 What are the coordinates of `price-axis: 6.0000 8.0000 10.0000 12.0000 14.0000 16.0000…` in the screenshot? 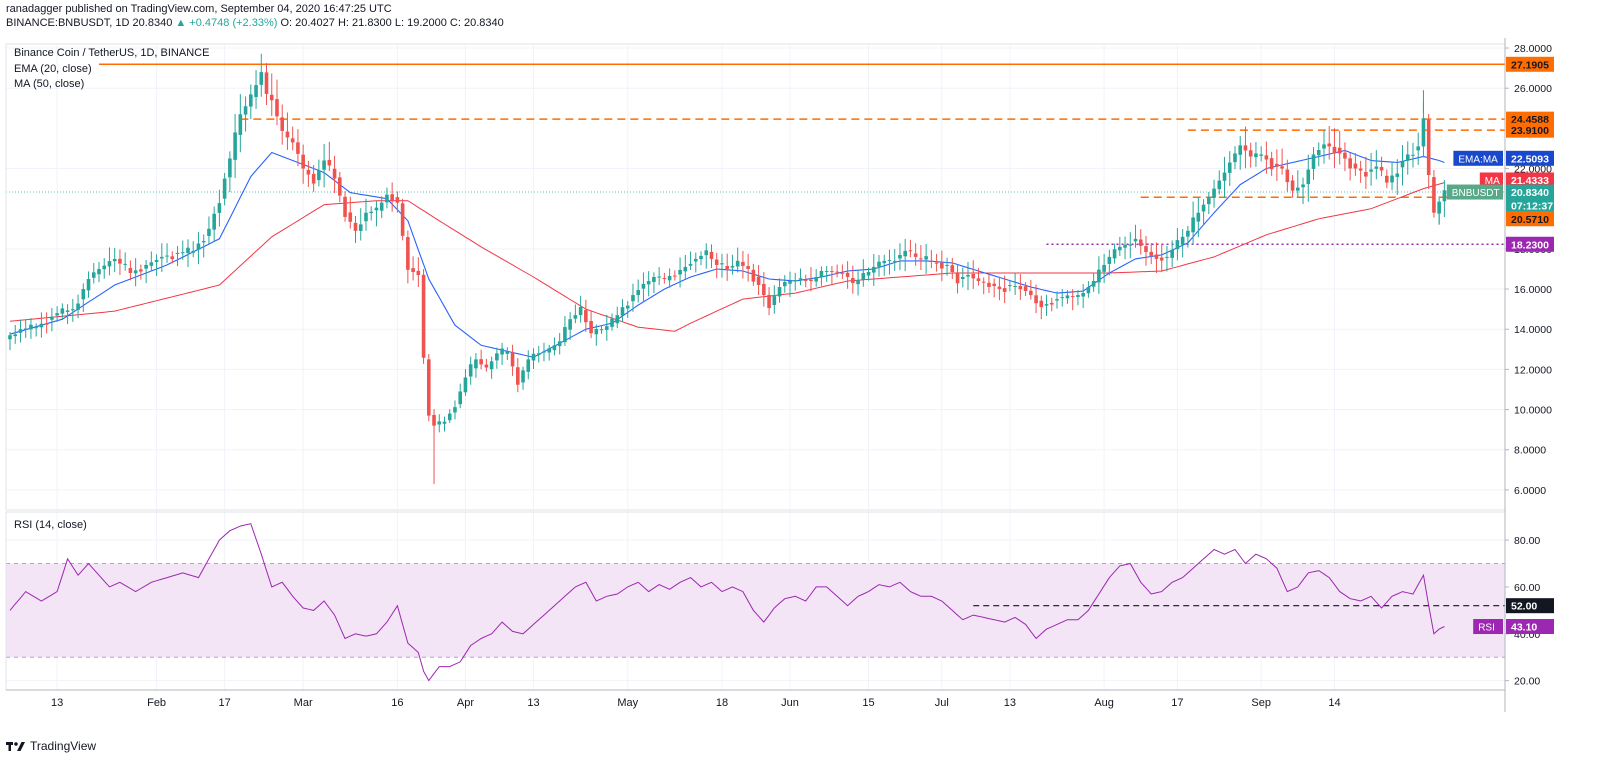 It's located at (1528, 365).